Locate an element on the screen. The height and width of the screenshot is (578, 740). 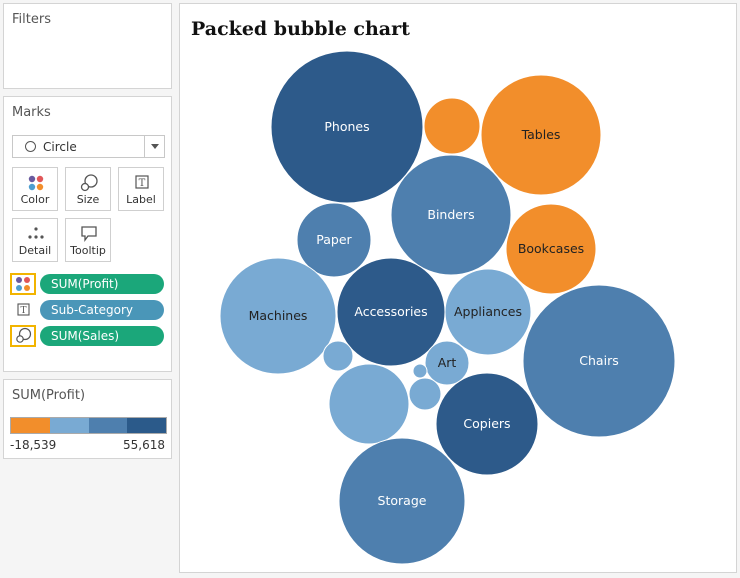
bubble: Paper is located at coordinates (334, 240).